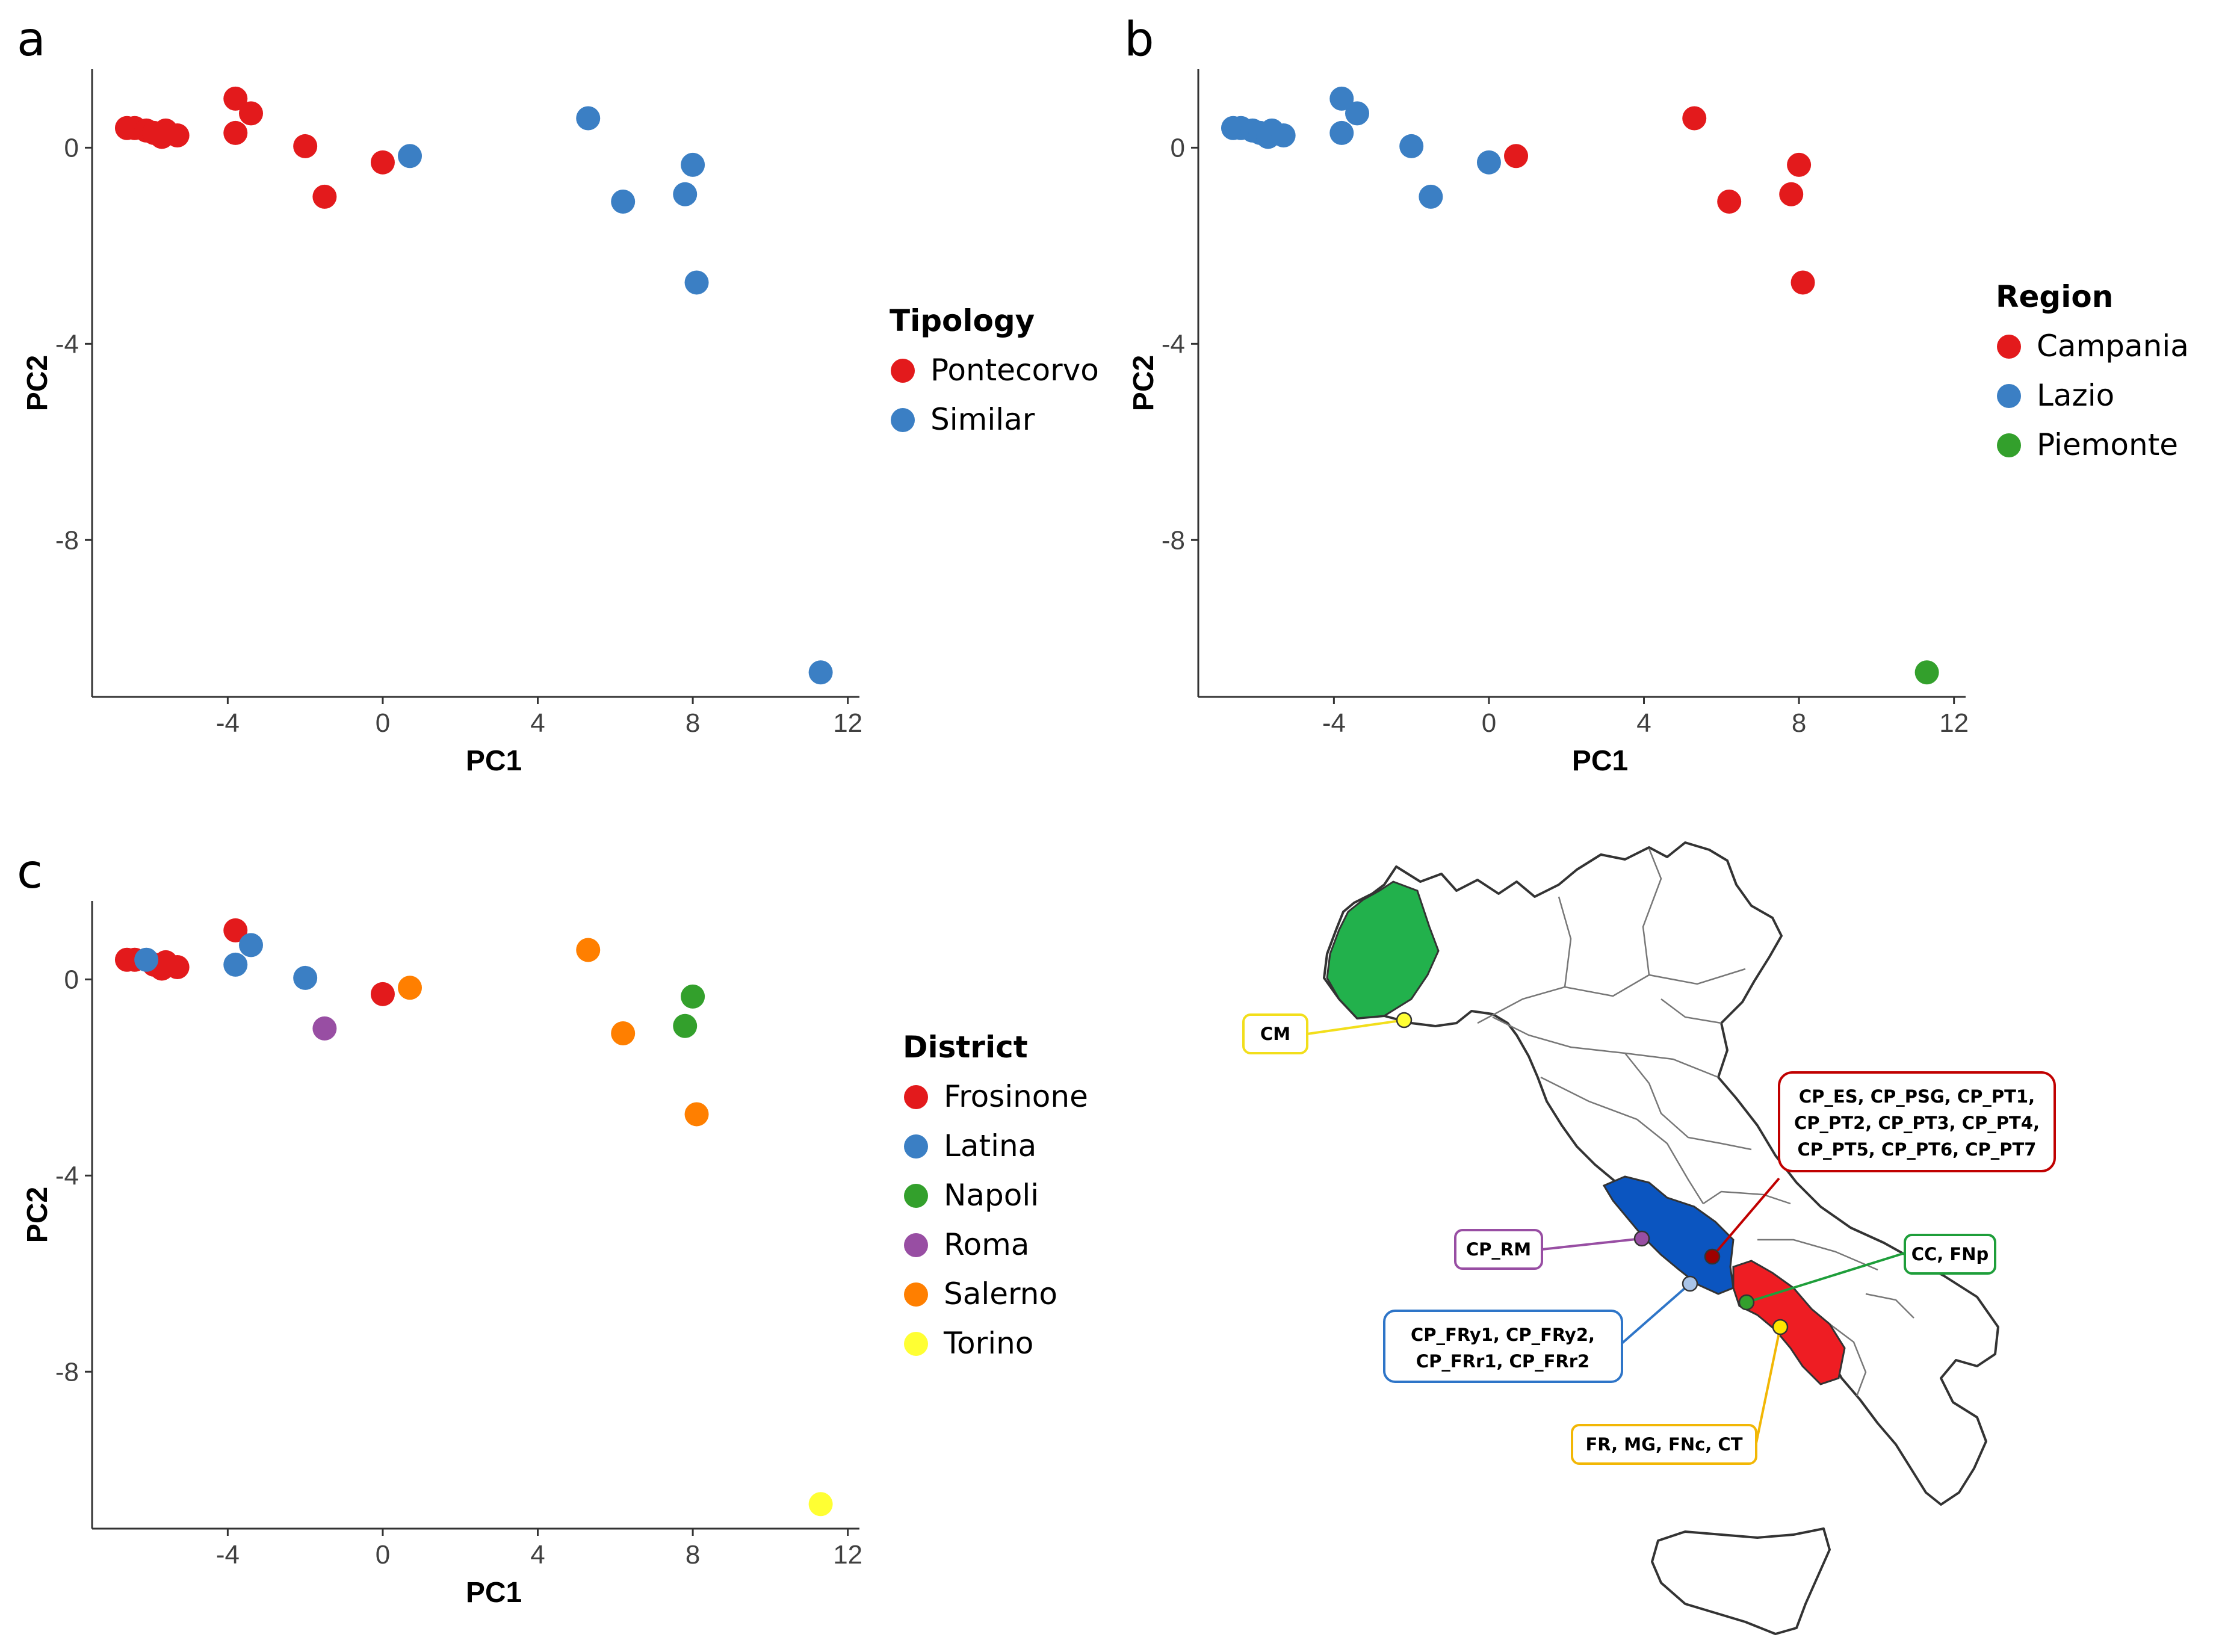 Image resolution: width=2216 pixels, height=1652 pixels. What do you see at coordinates (2113, 347) in the screenshot?
I see `legend-label: Campania` at bounding box center [2113, 347].